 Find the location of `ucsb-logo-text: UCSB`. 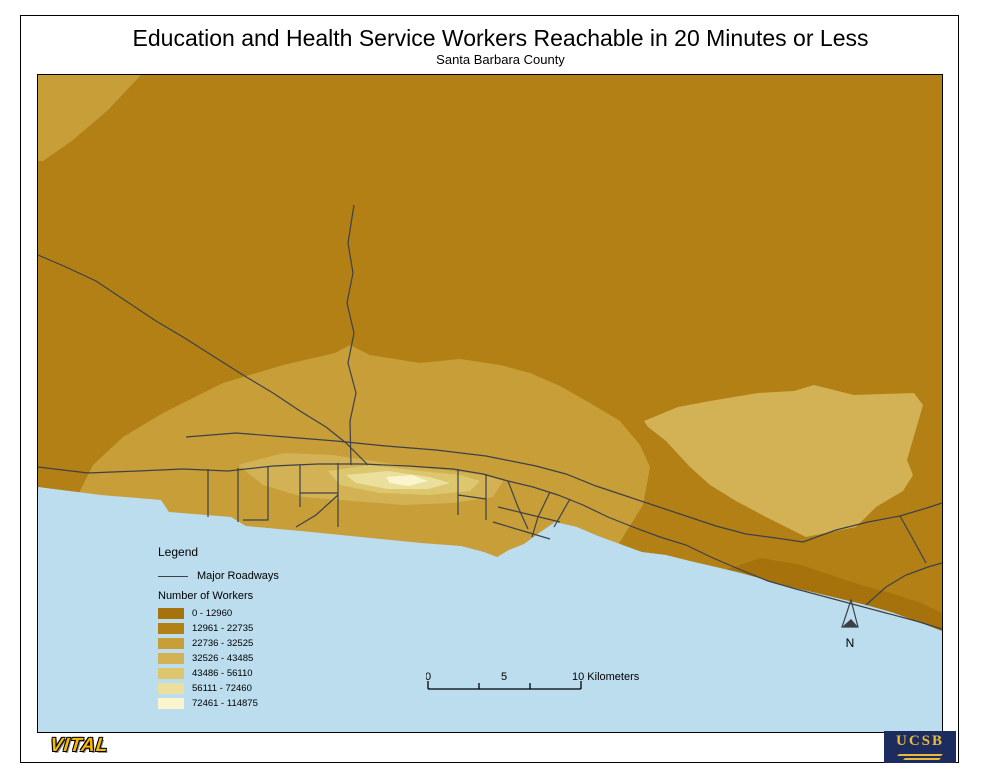

ucsb-logo-text: UCSB is located at coordinates (919, 741).